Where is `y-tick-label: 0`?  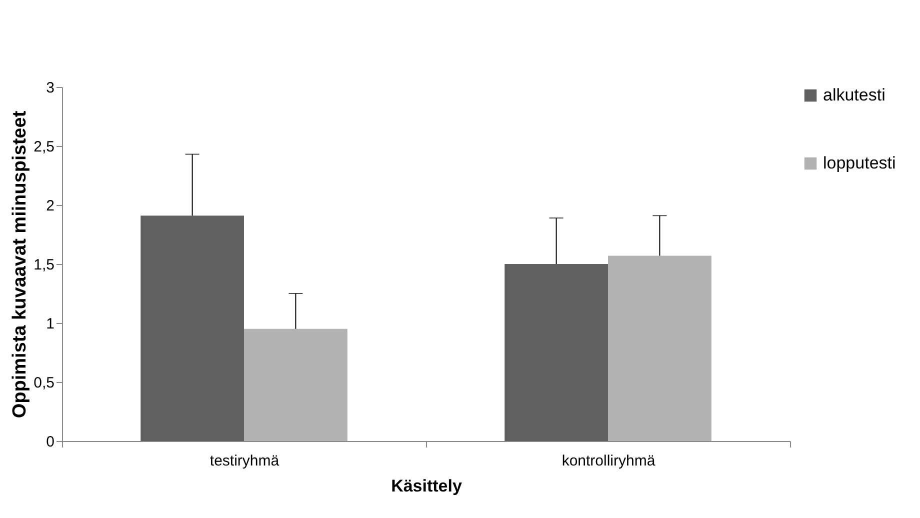 y-tick-label: 0 is located at coordinates (50, 442).